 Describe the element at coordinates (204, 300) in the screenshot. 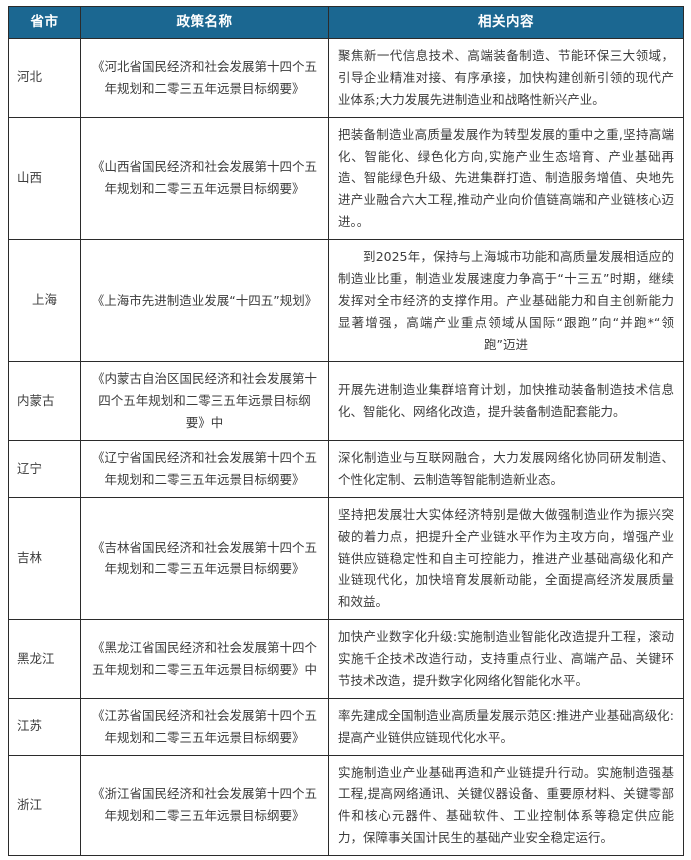

I see `cell-policy-name: 《上海市先进制造业发展“十四五”规划》` at that location.